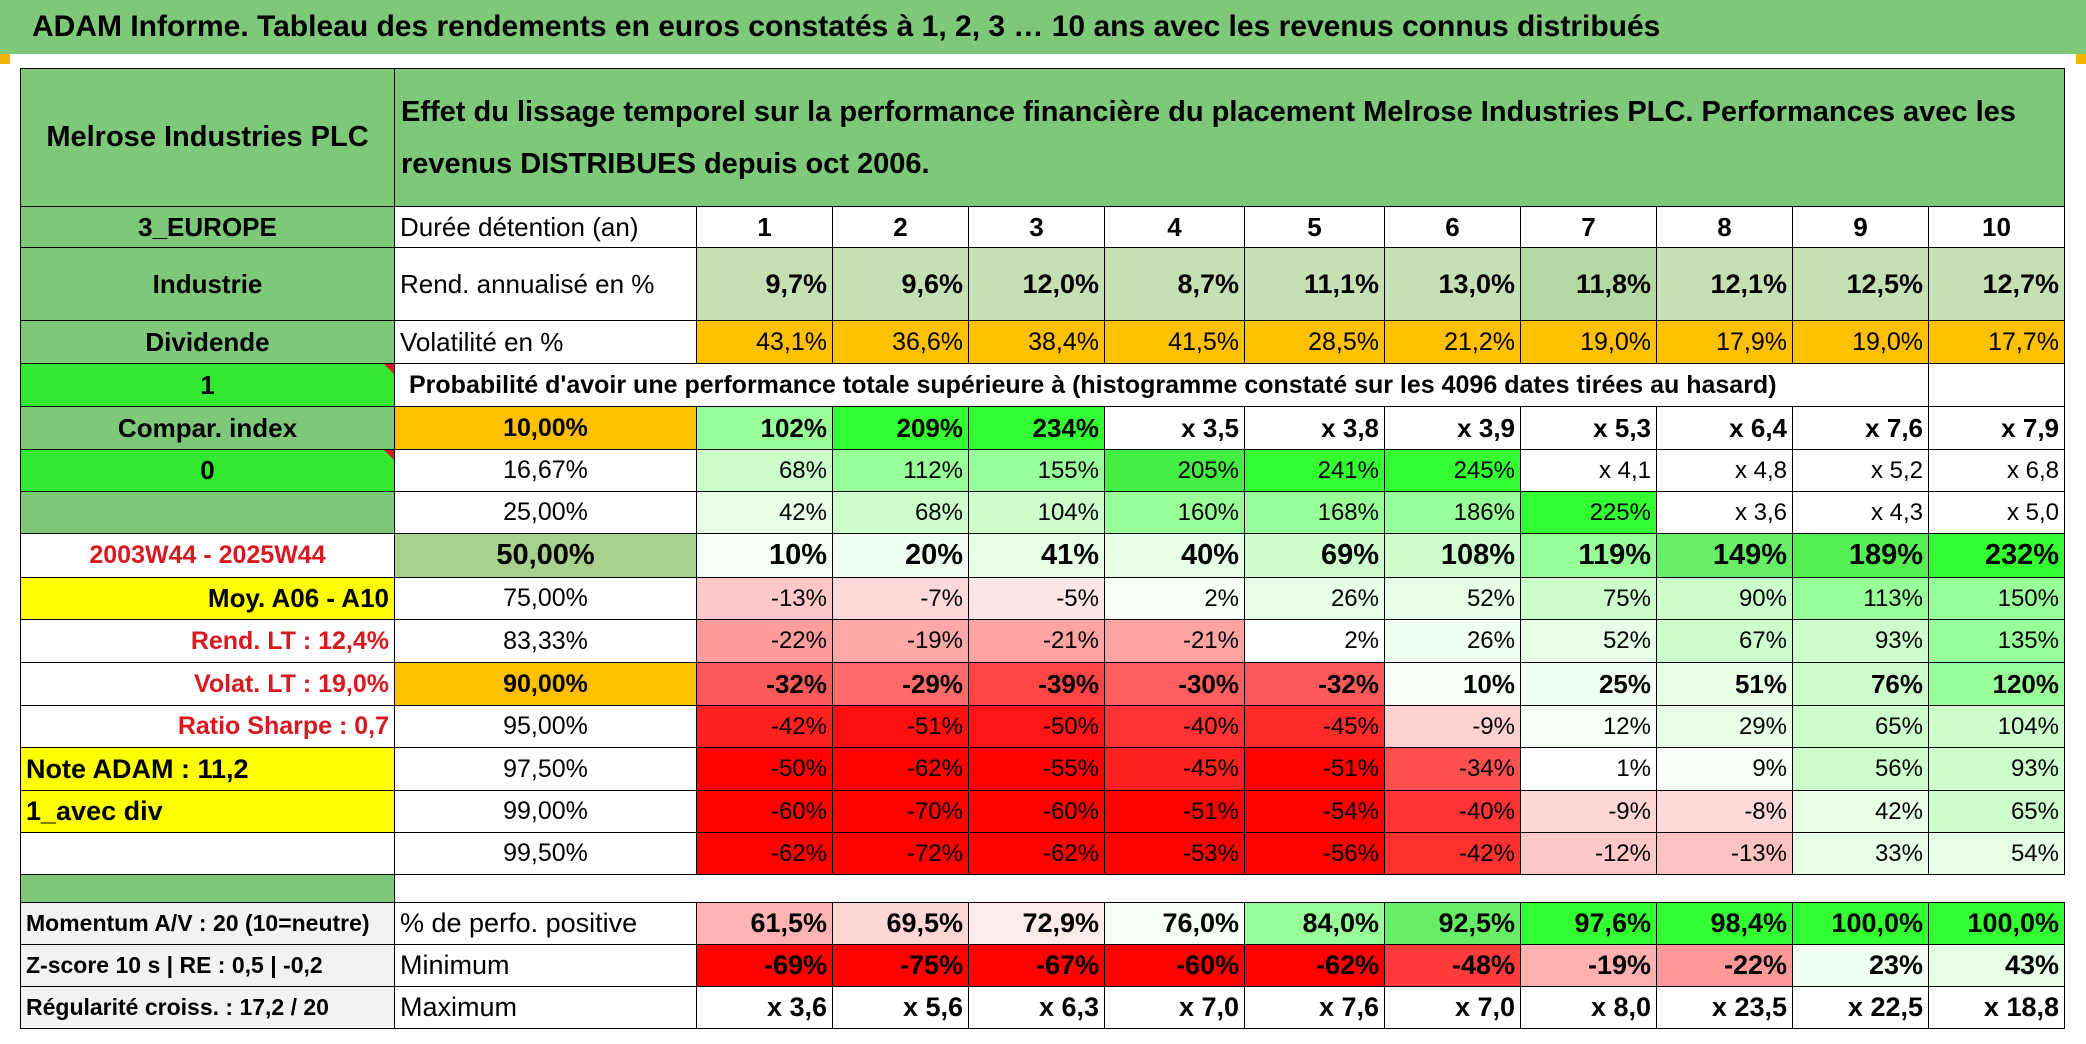 The image size is (2086, 1044). I want to click on proba-cell: -8%, so click(1724, 811).